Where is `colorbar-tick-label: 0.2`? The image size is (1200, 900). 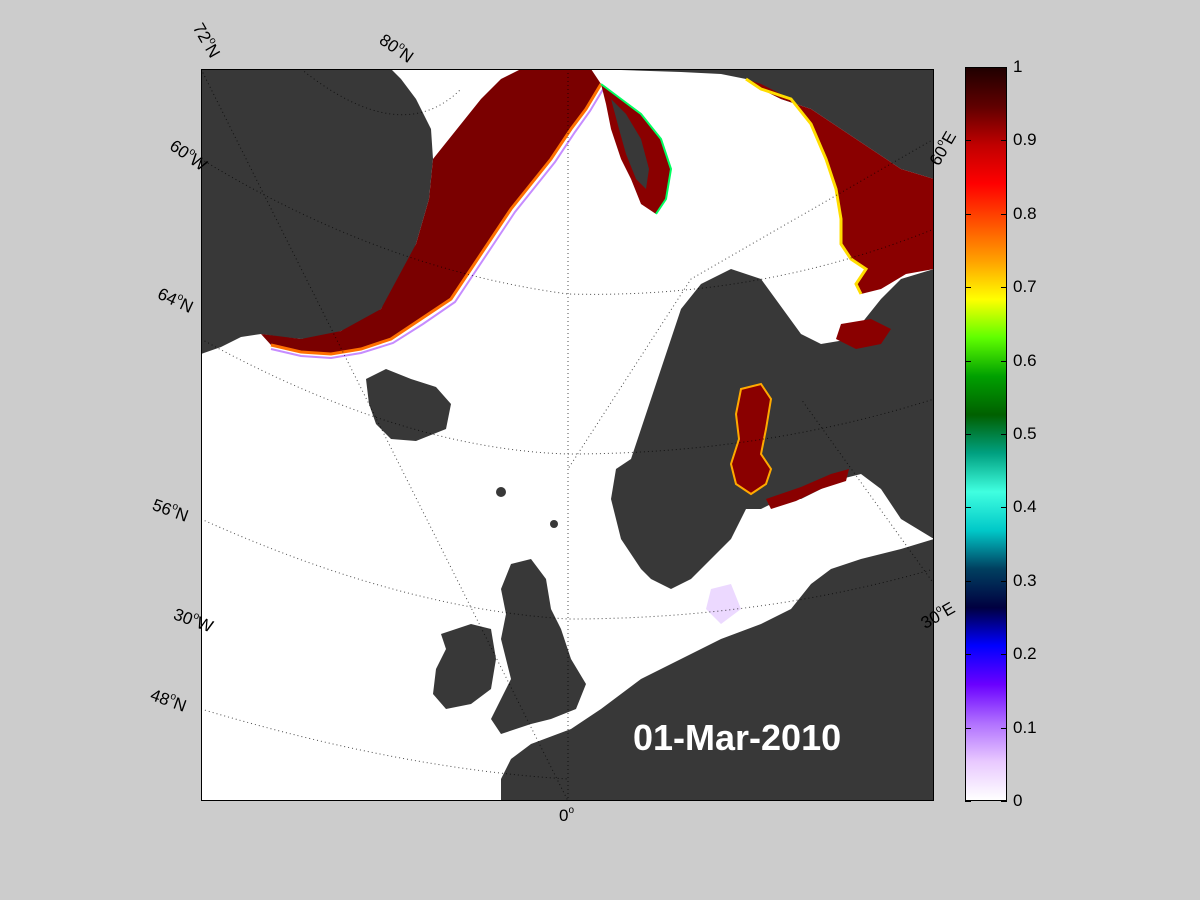
colorbar-tick-label: 0.2 is located at coordinates (1025, 654).